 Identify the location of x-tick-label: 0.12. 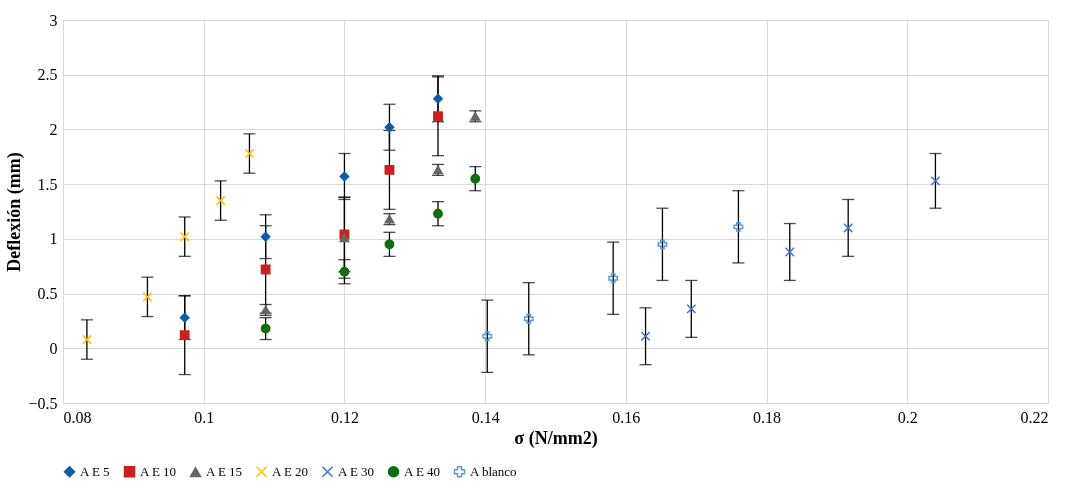
(344, 417).